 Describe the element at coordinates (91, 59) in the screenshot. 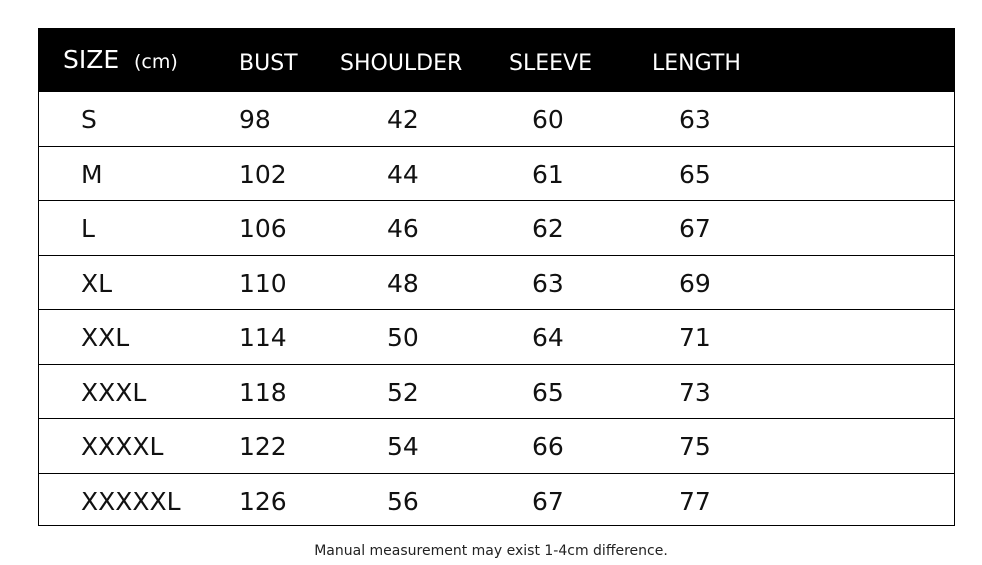

I see `header-size: SIZE` at that location.